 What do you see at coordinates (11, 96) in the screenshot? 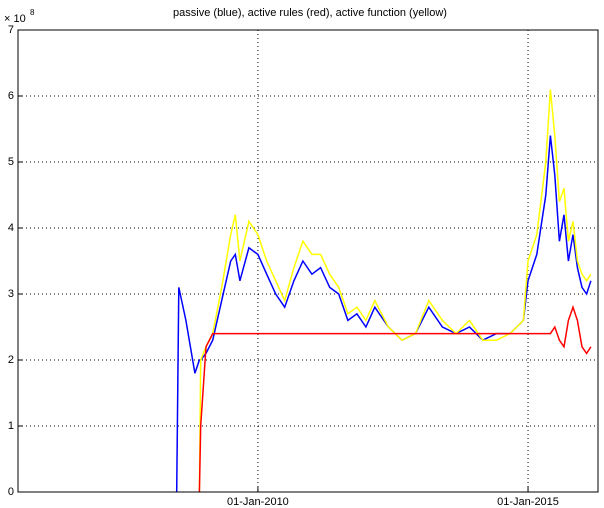
I see `y-tick-label: 6` at bounding box center [11, 96].